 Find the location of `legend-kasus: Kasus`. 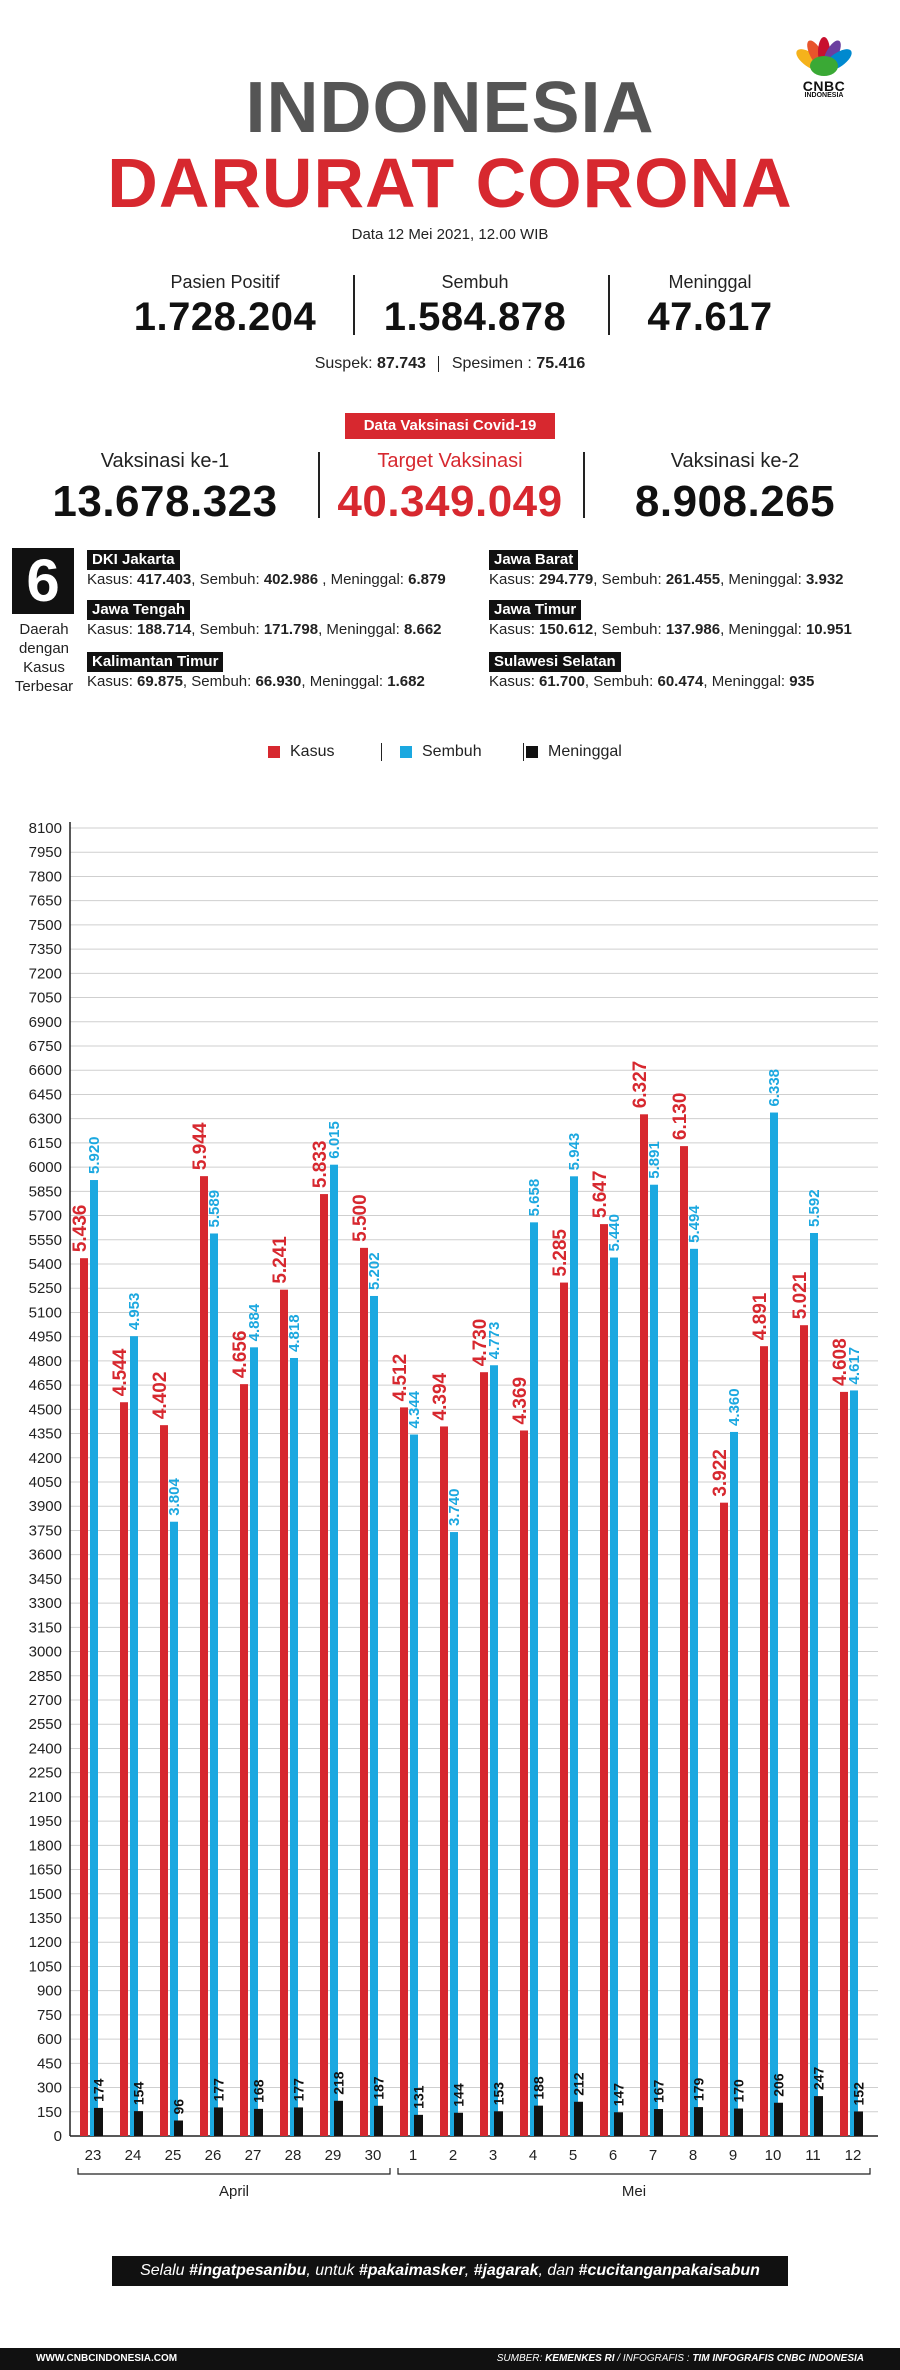

legend-kasus: Kasus is located at coordinates (301, 752).